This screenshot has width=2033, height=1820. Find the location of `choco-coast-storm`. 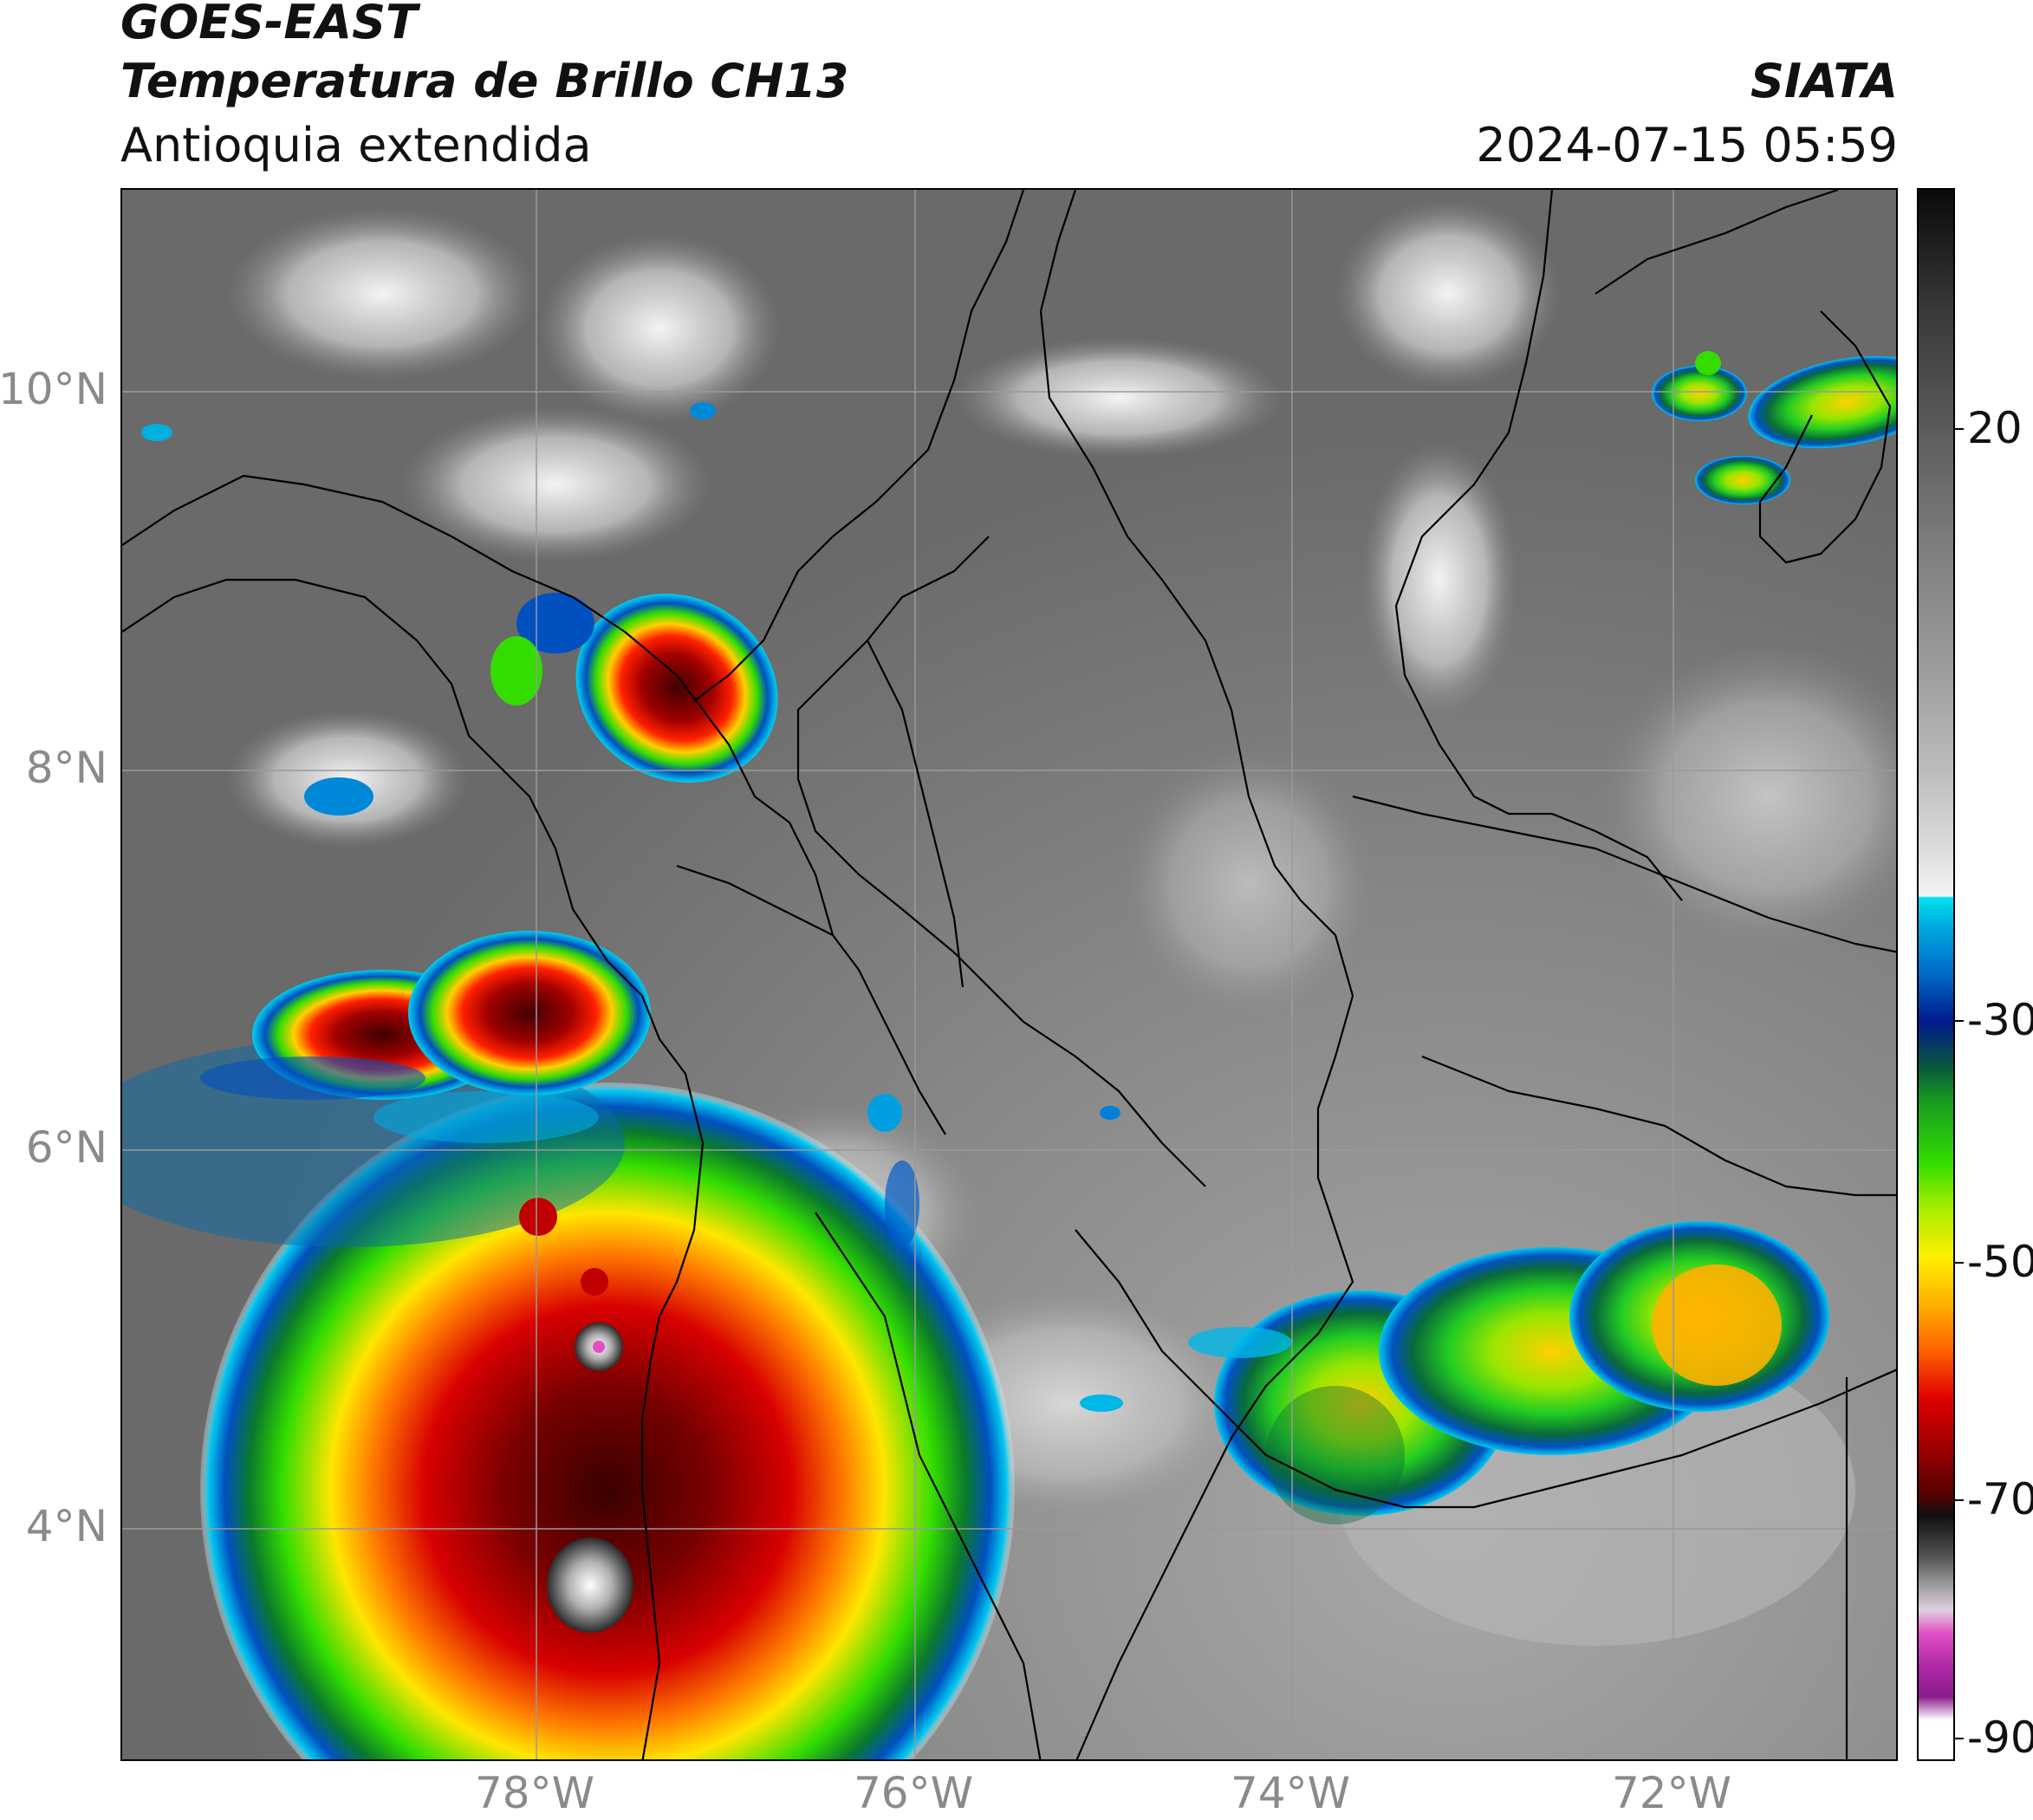

choco-coast-storm is located at coordinates (425, 1037).